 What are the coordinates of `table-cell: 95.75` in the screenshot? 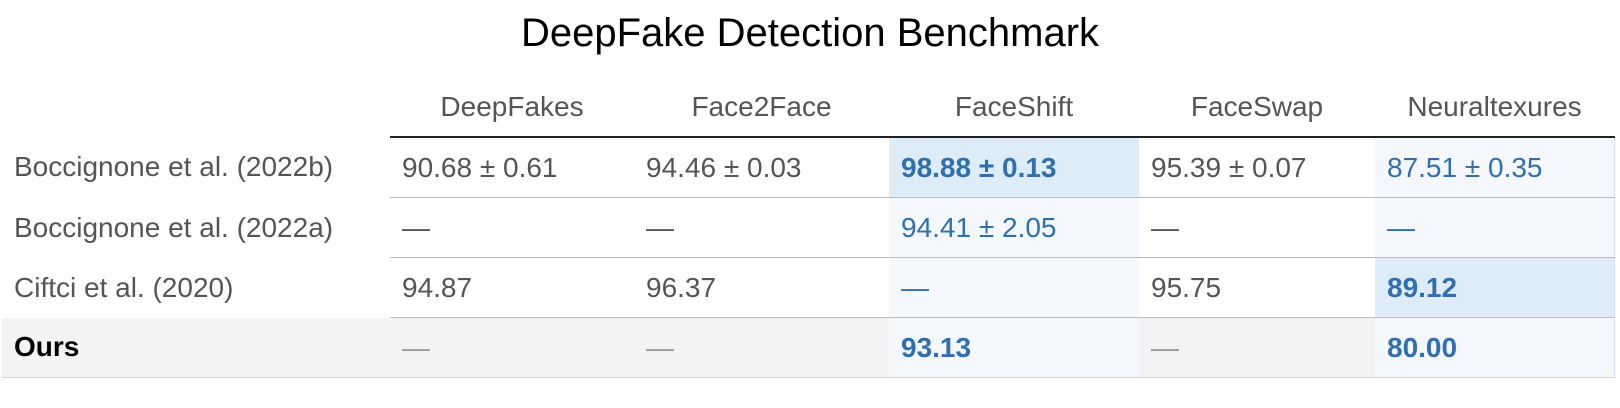 It's located at (1257, 287).